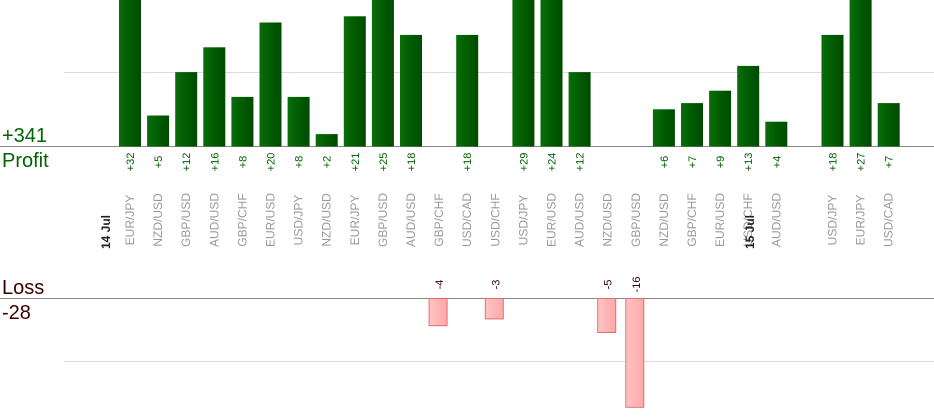  I want to click on loss-bars, so click(536, 353).